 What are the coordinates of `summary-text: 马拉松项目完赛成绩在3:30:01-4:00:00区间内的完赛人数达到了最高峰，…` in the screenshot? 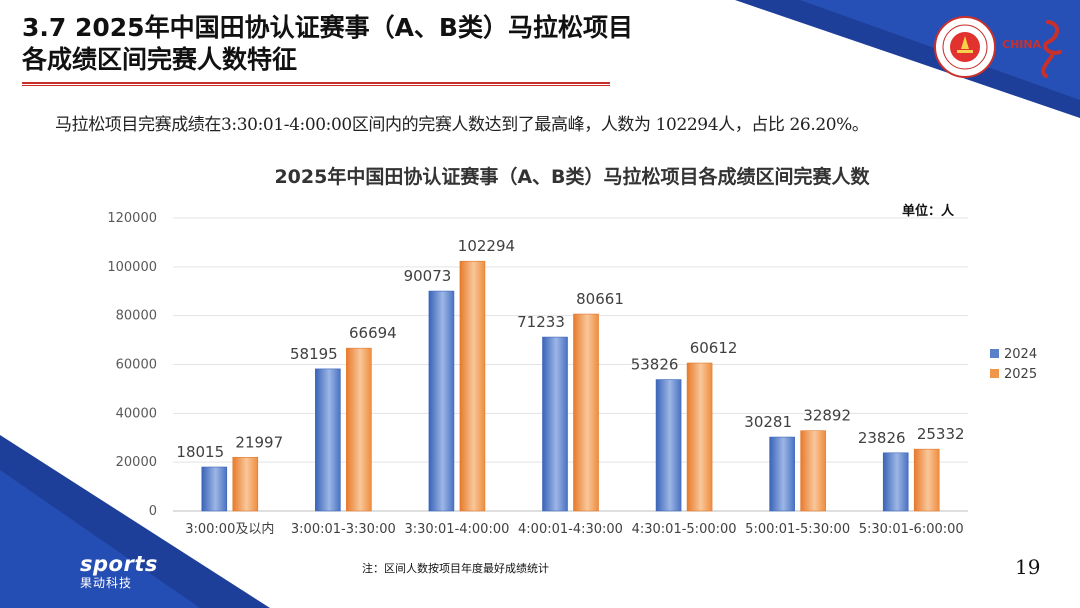 It's located at (462, 125).